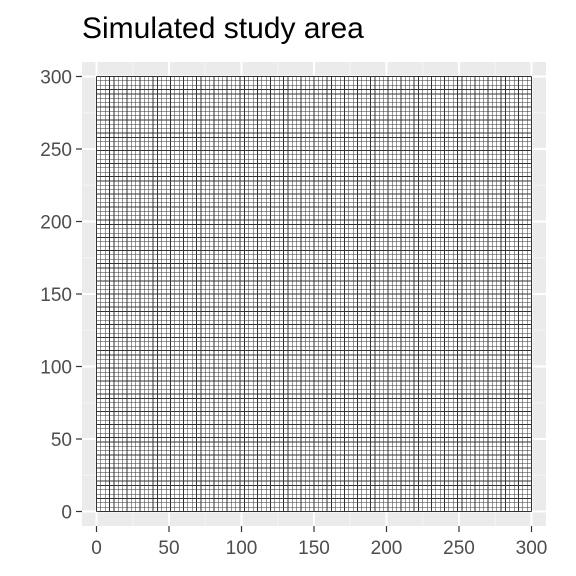 Image resolution: width=576 pixels, height=576 pixels. Describe the element at coordinates (532, 548) in the screenshot. I see `x-tick-label: 300` at that location.